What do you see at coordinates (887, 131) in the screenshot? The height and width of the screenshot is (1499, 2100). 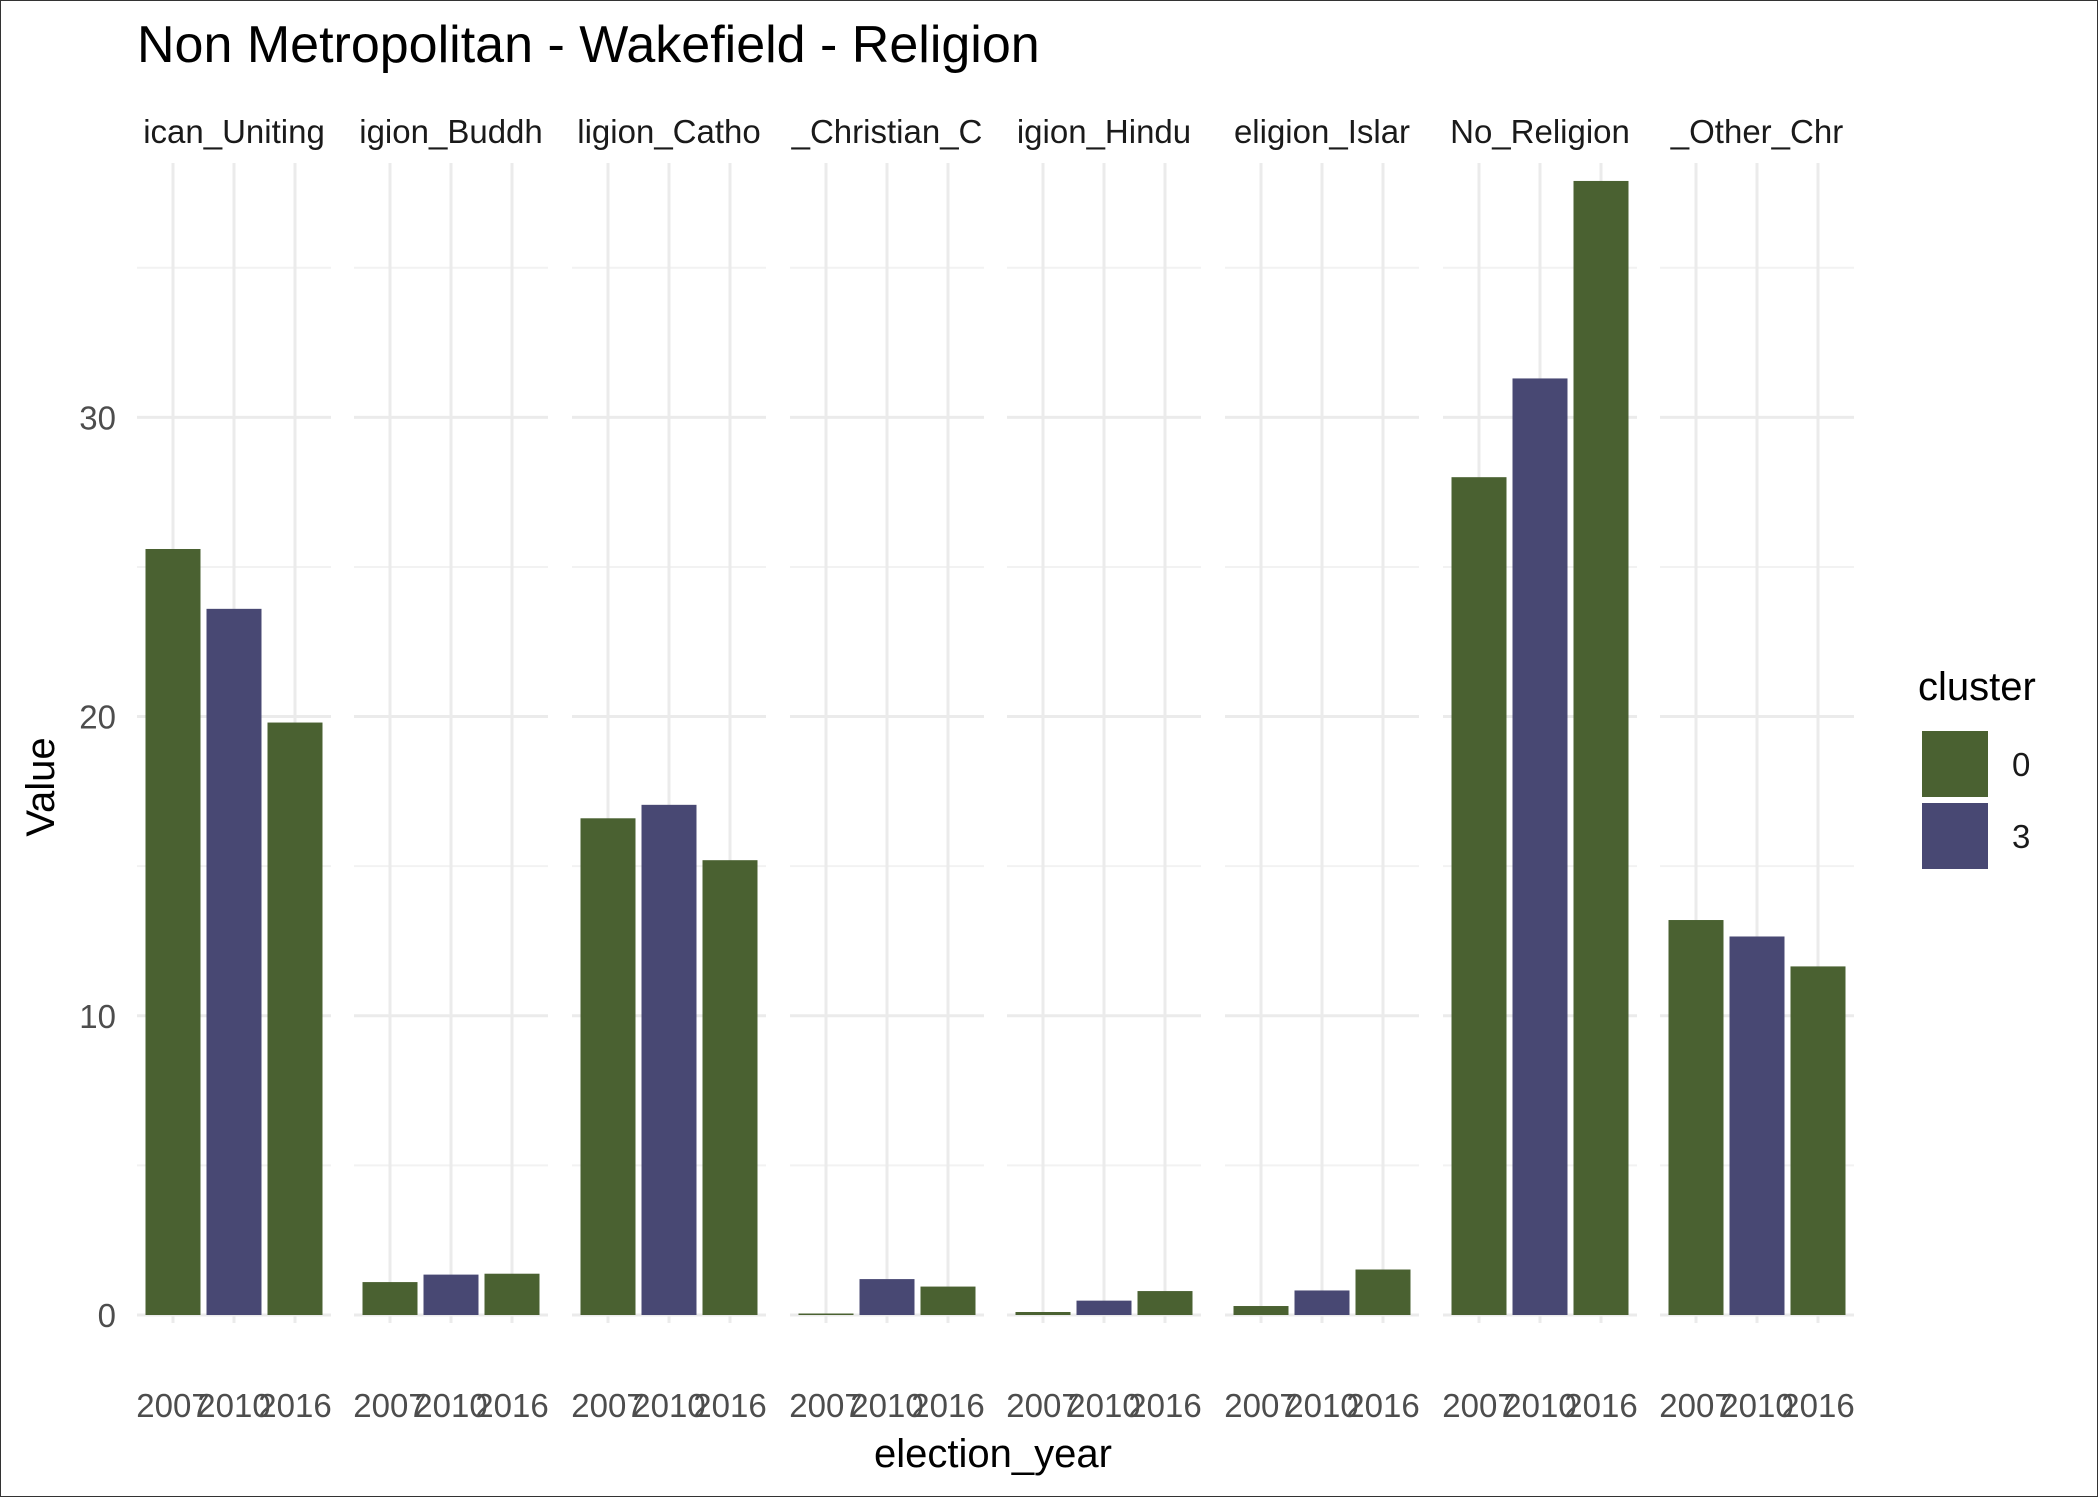 I see `facet-strip-label: _Christian_C` at bounding box center [887, 131].